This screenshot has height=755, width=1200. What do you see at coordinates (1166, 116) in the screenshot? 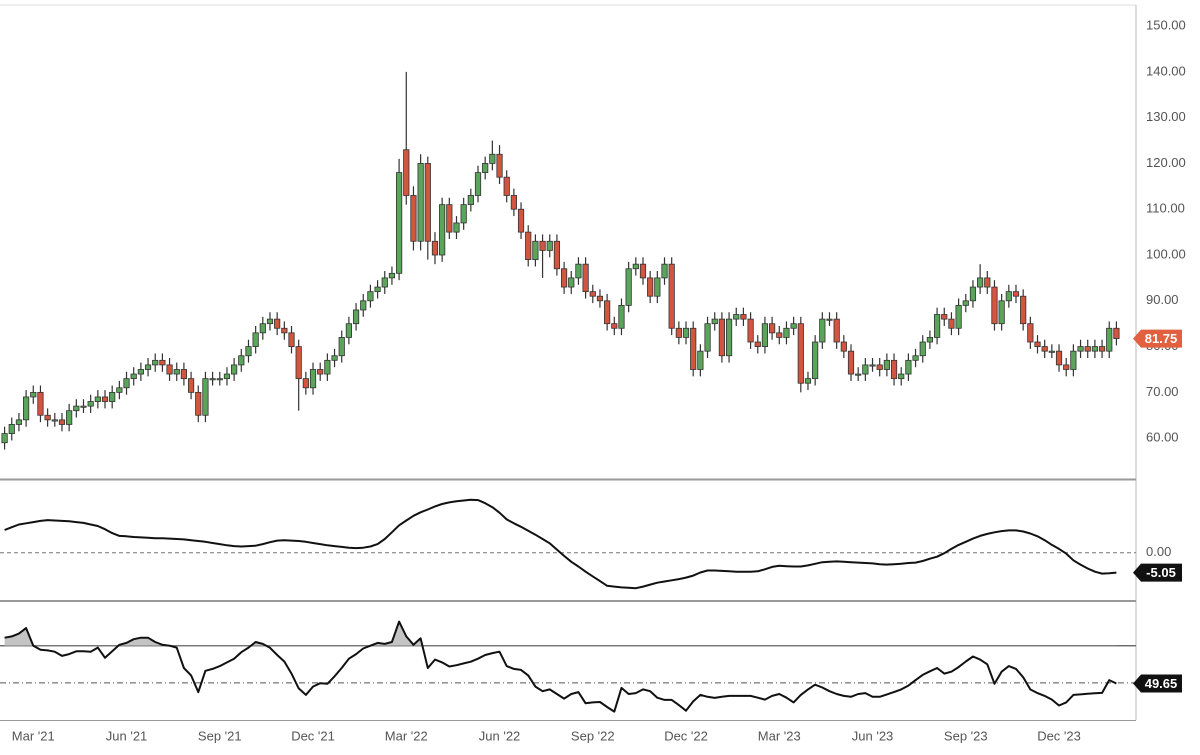
I see `y-tick-label: 130.00` at bounding box center [1166, 116].